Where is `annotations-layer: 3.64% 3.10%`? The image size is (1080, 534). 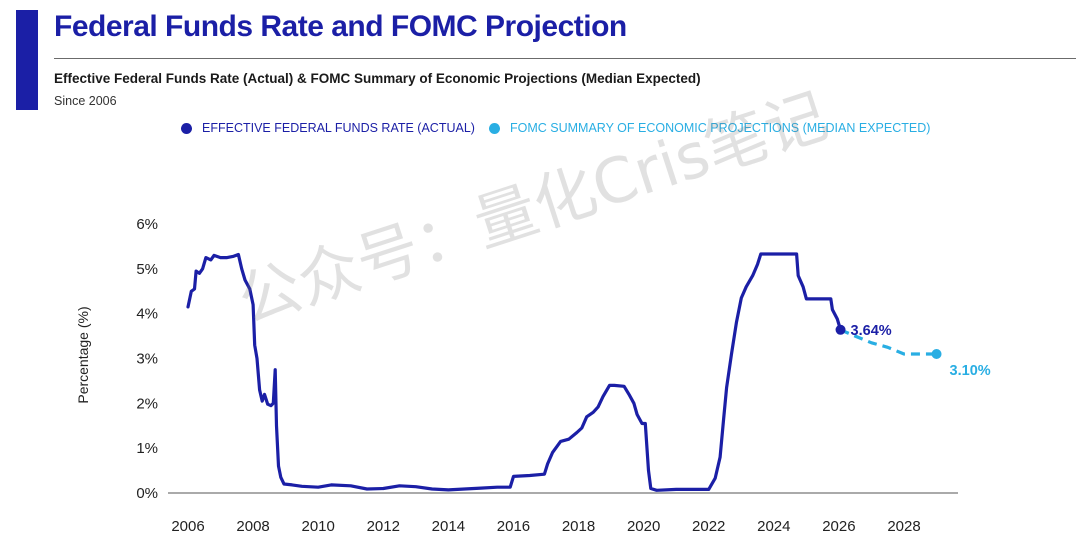
annotations-layer: 3.64% 3.10% is located at coordinates (913, 351).